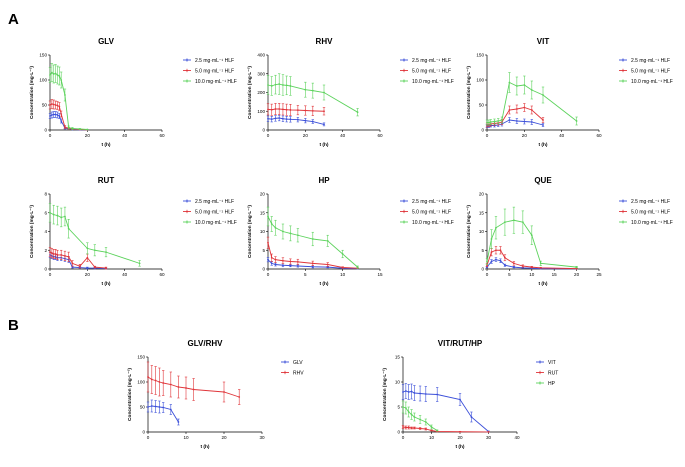 The image size is (685, 467). What do you see at coordinates (305, 274) in the screenshot?
I see `x-tick-label: 5` at bounding box center [305, 274].